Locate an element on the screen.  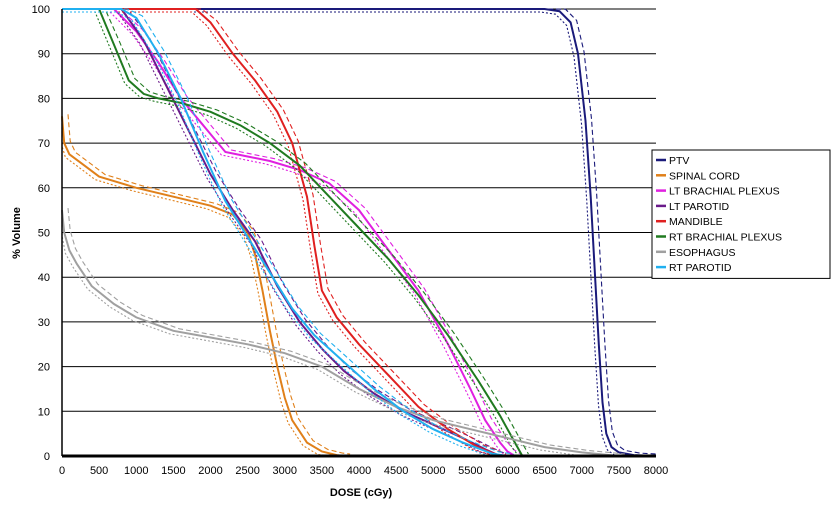
legend-label: RT PAROTID is located at coordinates (700, 268).